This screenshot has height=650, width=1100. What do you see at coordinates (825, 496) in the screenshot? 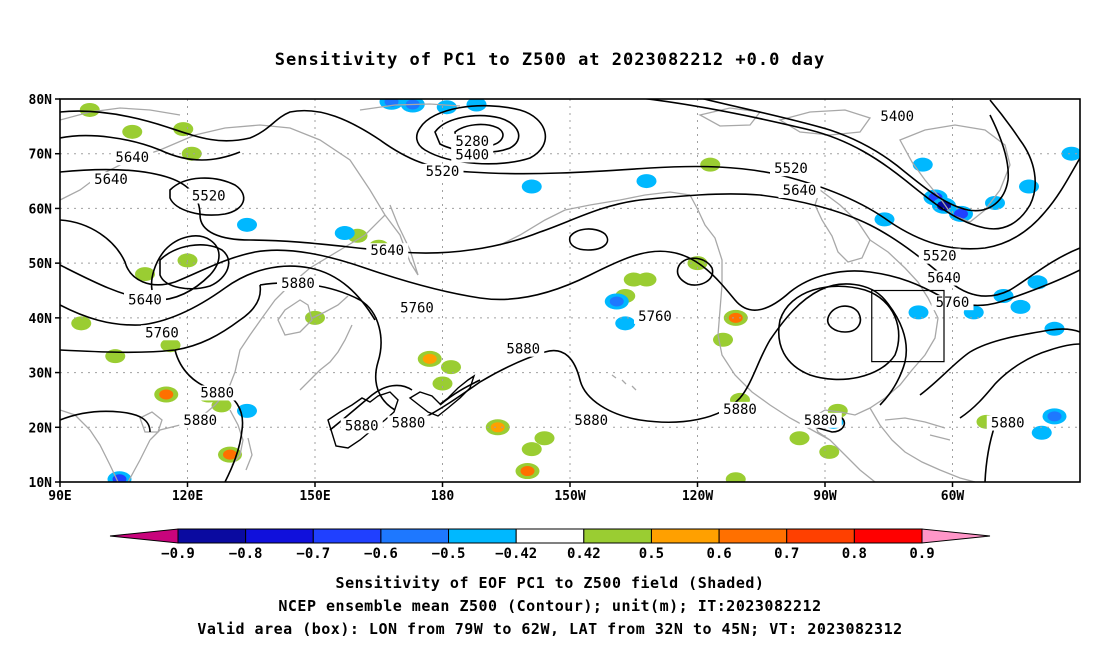
I see `lon-tick-label: 90W` at bounding box center [825, 496].